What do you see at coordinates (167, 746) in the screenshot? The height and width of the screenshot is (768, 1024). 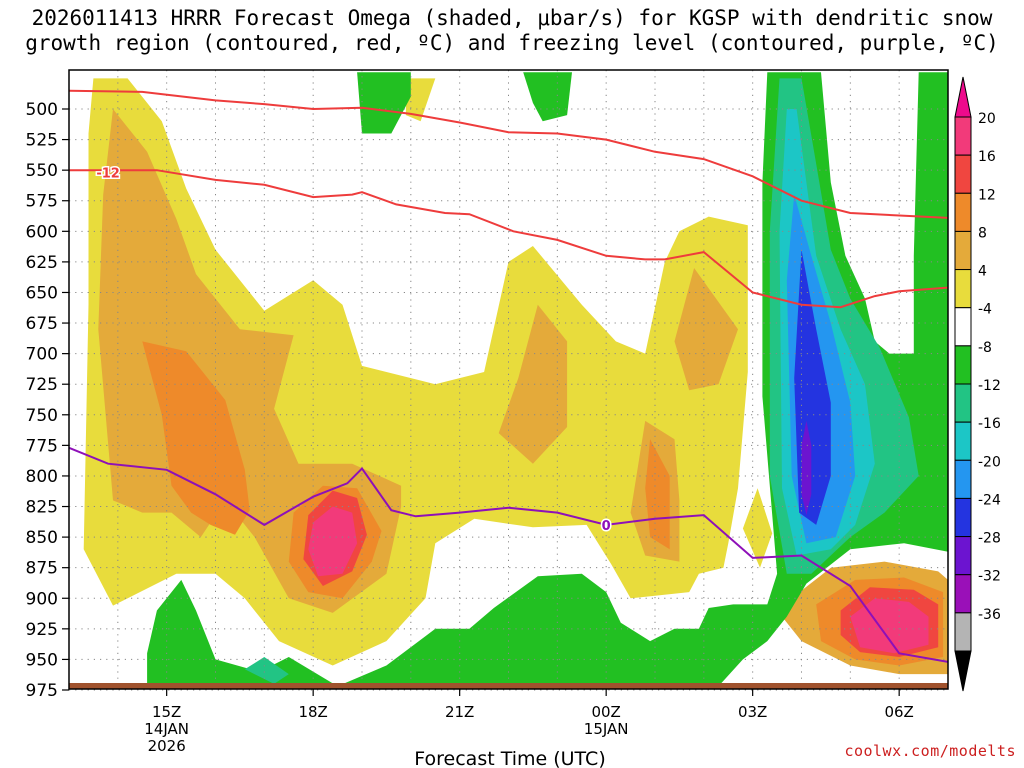 I see `x-tick-year-label: 2026` at bounding box center [167, 746].